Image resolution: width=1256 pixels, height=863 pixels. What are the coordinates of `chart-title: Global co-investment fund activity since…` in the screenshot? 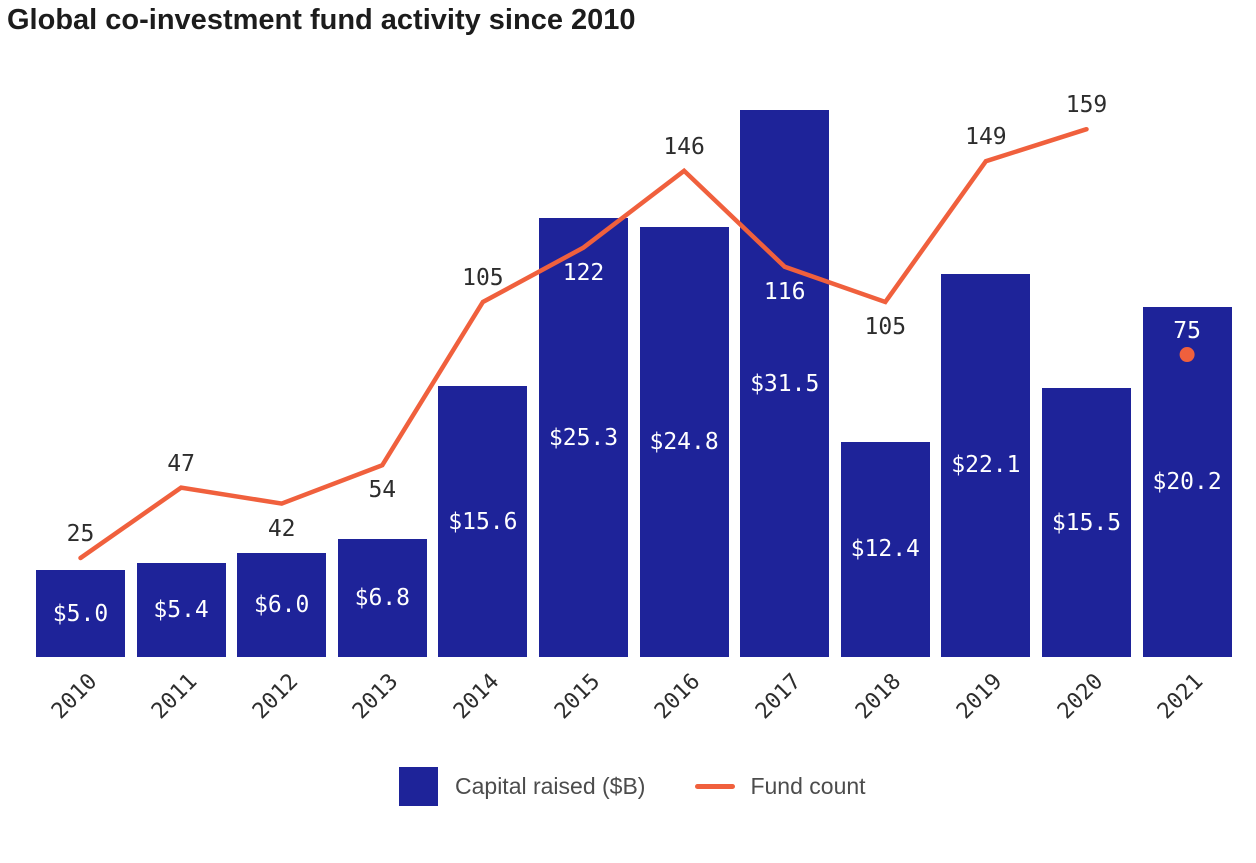 It's located at (321, 20).